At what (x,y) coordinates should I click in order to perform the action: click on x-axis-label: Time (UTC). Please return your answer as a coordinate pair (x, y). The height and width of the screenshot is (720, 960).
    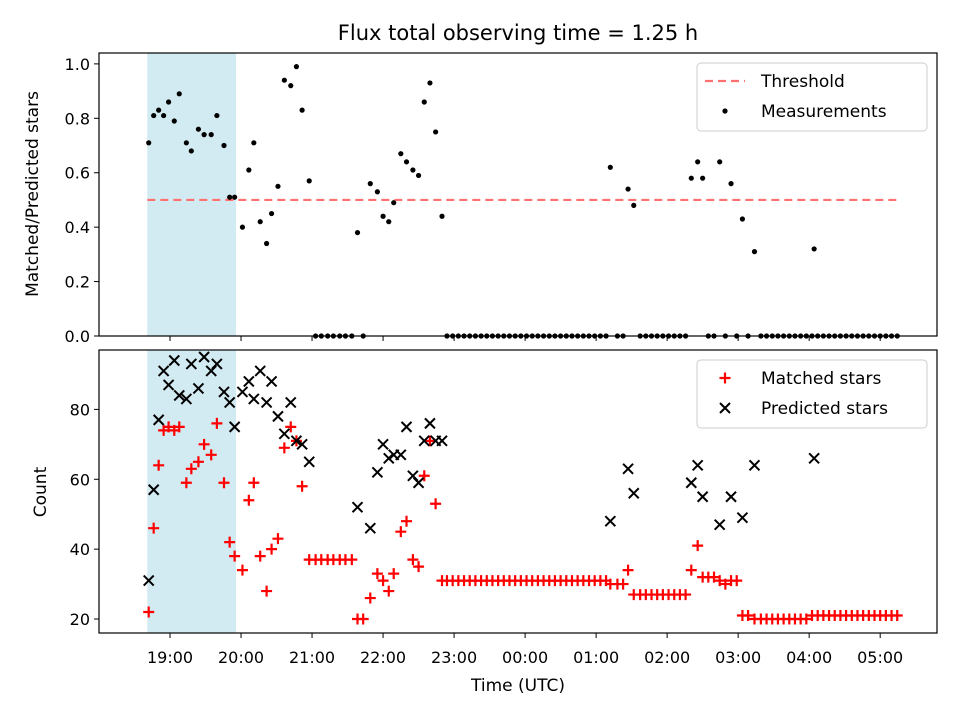
    Looking at the image, I should click on (517, 686).